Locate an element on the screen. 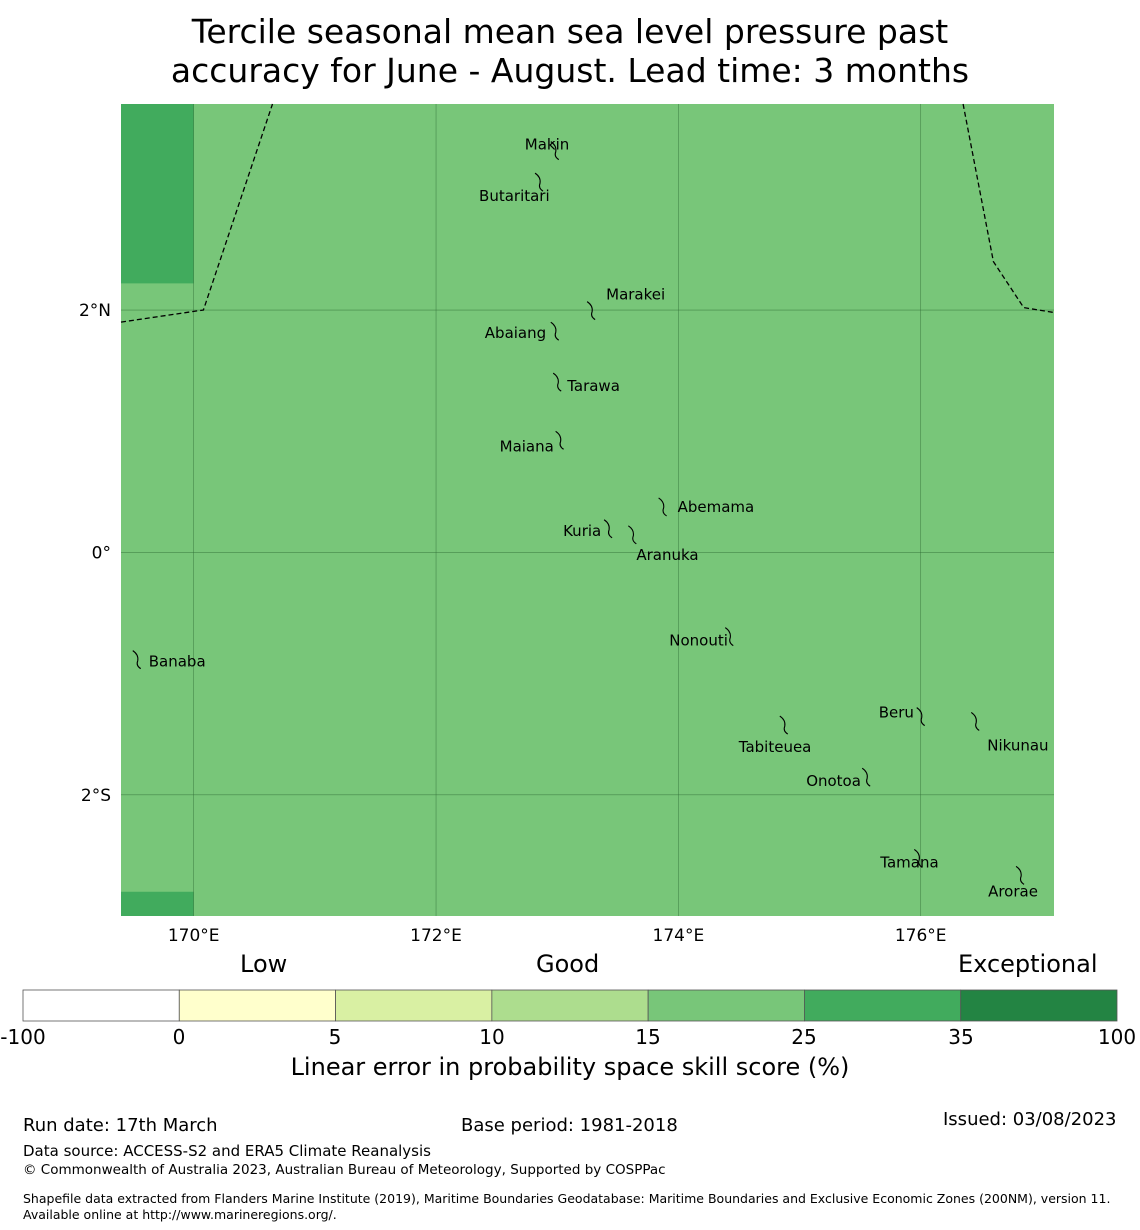 The height and width of the screenshot is (1230, 1140). island-label: Nikunau is located at coordinates (1017, 745).